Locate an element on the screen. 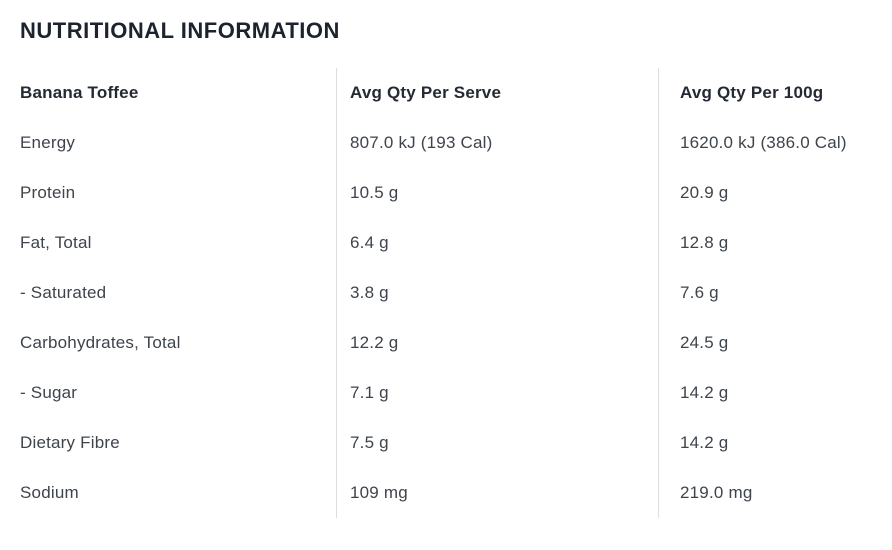 The image size is (892, 550). table-row: Dietary Fibre 7.5 g 14.2 g is located at coordinates (446, 443).